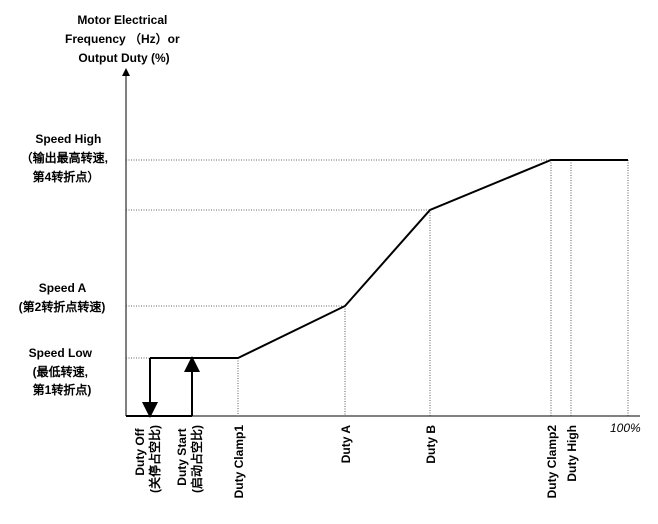  What do you see at coordinates (625, 428) in the screenshot?
I see `percent-100-label: 100%` at bounding box center [625, 428].